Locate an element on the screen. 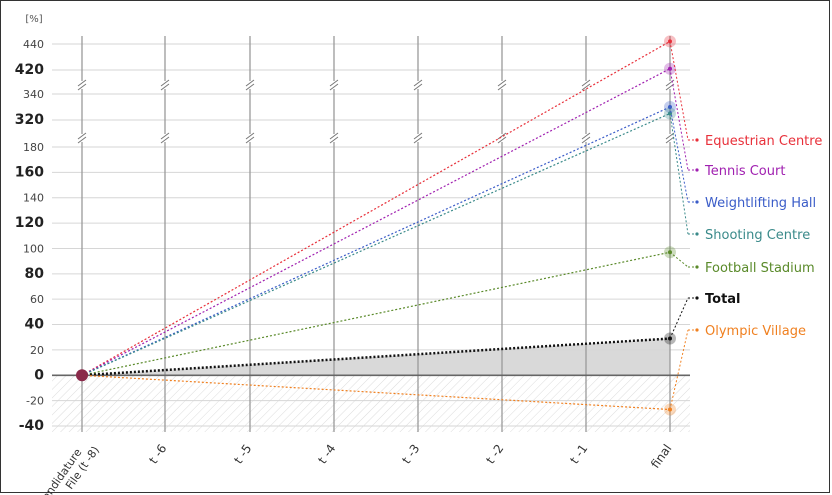  legend-label: Football Stadium is located at coordinates (760, 268).